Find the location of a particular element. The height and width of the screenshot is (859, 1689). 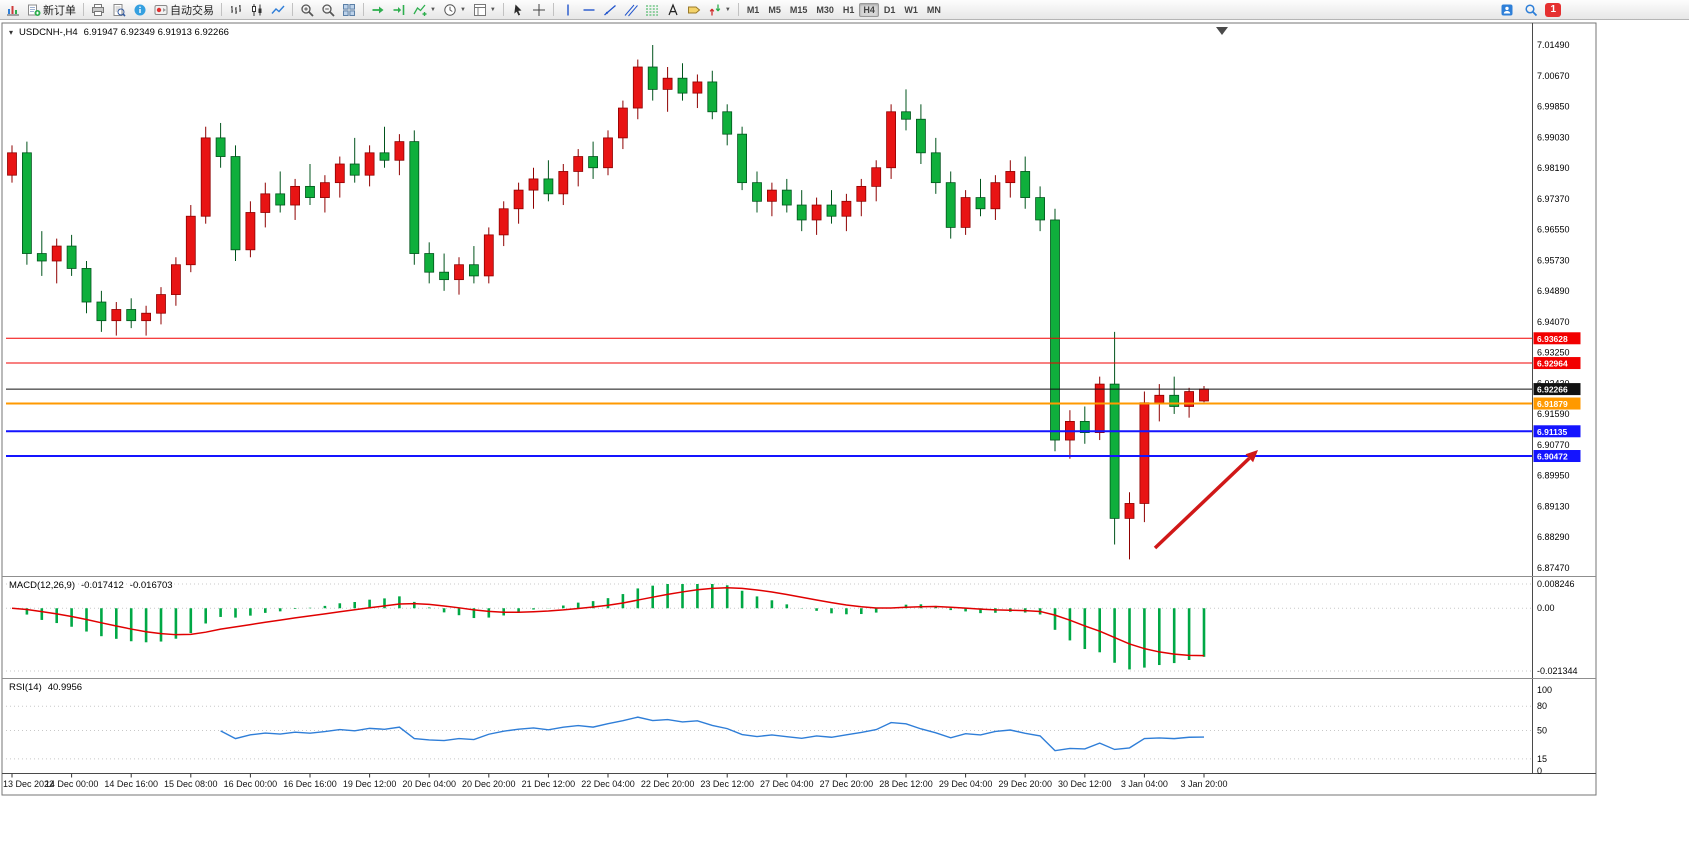

macd-axis-label: 0.008246 is located at coordinates (1556, 584).